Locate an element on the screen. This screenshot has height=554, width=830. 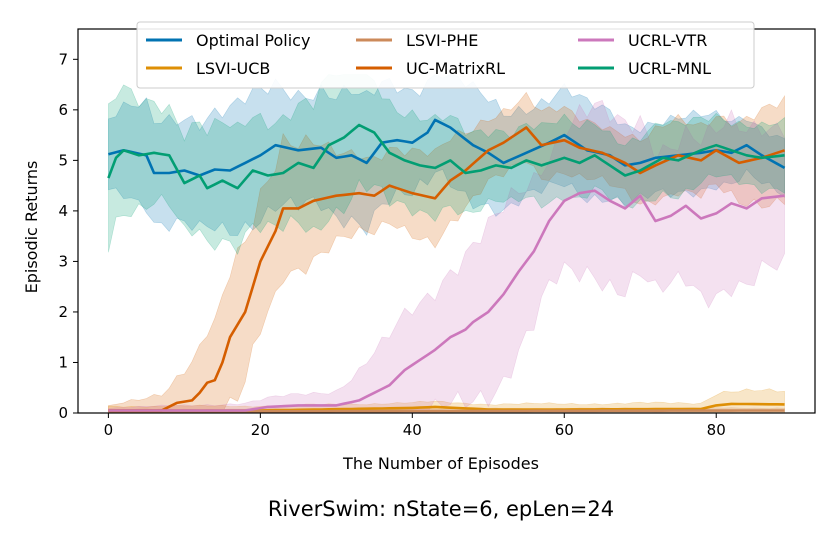
chart-title: RiverSwim: nState=6, epLen=24 is located at coordinates (441, 509).